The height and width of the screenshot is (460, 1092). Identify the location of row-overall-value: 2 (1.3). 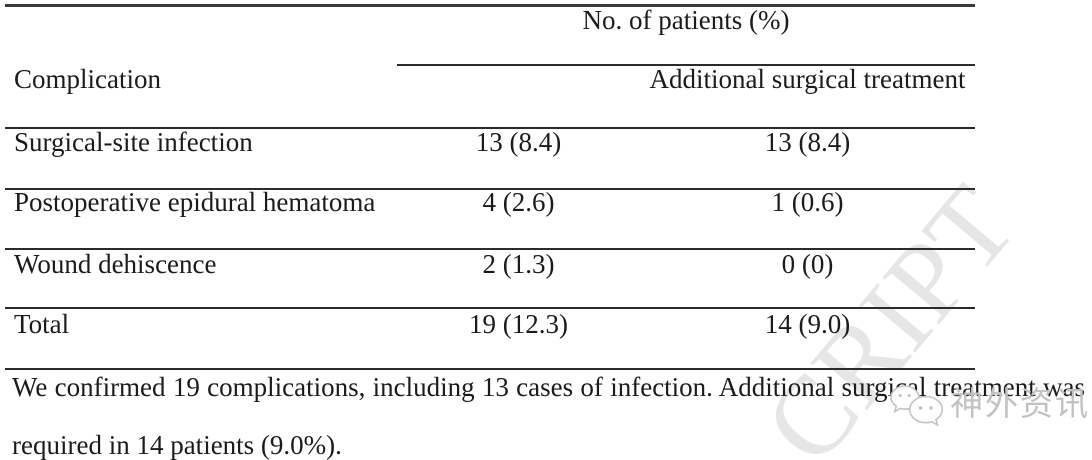
(518, 264).